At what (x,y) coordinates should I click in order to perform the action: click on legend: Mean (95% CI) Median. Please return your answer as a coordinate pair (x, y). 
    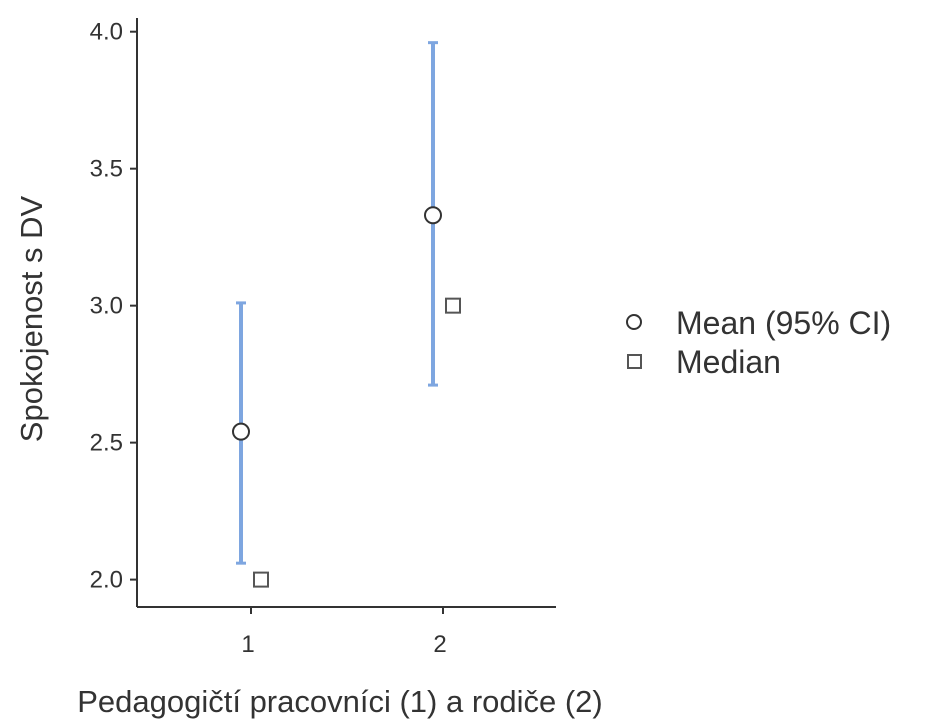
    Looking at the image, I should click on (758, 342).